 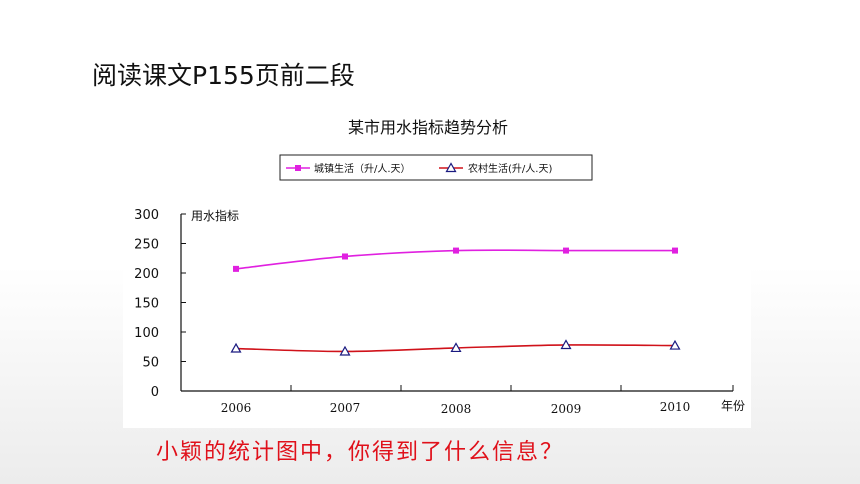 What do you see at coordinates (510, 168) in the screenshot?
I see `legend-label-2: 农村生活(升/人.天)` at bounding box center [510, 168].